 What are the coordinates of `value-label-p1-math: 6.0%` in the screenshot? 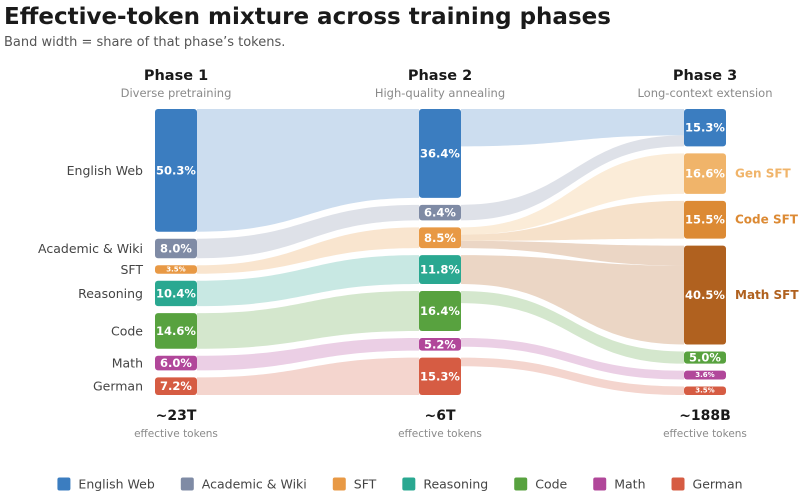 It's located at (176, 363).